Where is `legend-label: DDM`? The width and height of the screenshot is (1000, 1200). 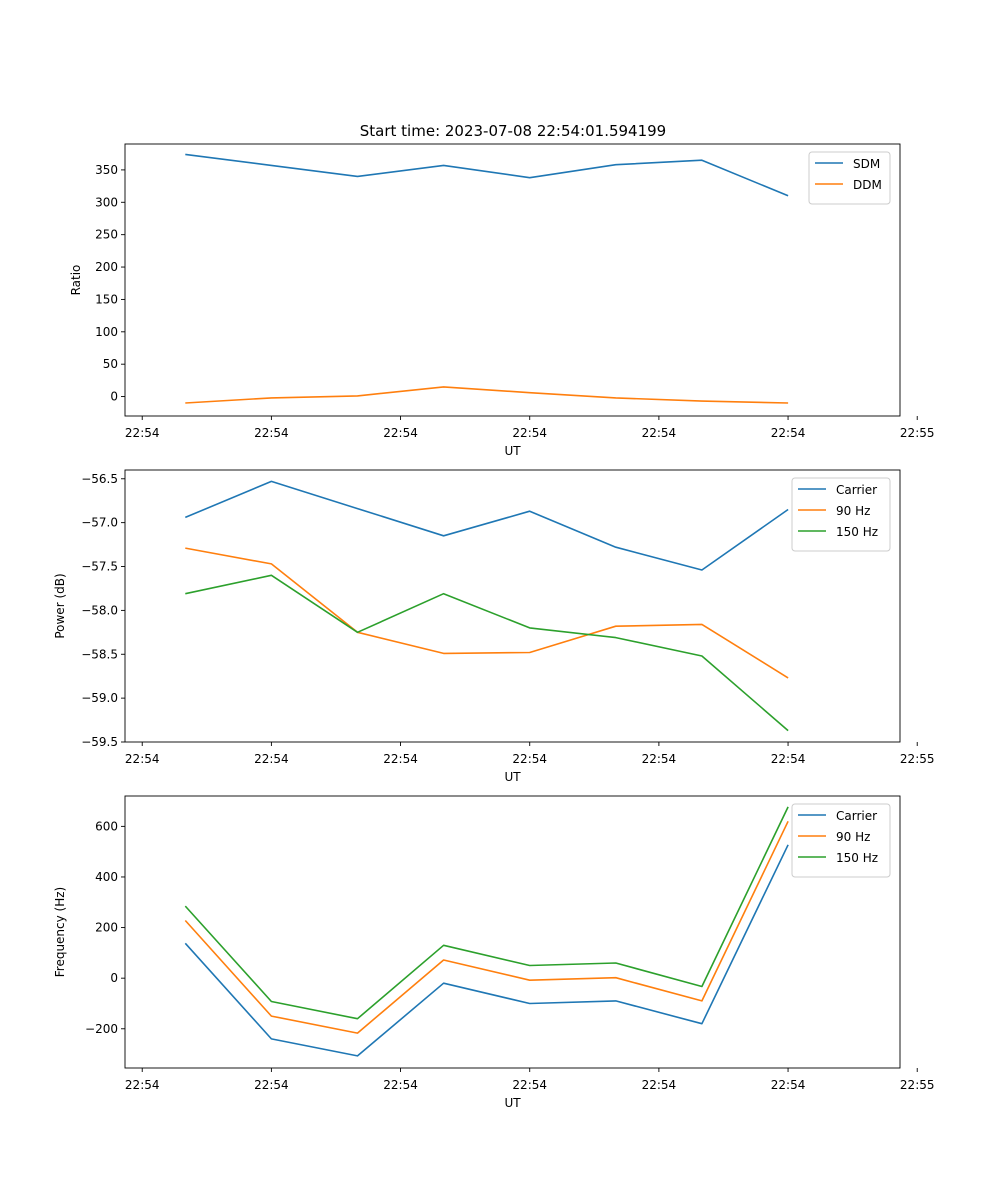 legend-label: DDM is located at coordinates (867, 185).